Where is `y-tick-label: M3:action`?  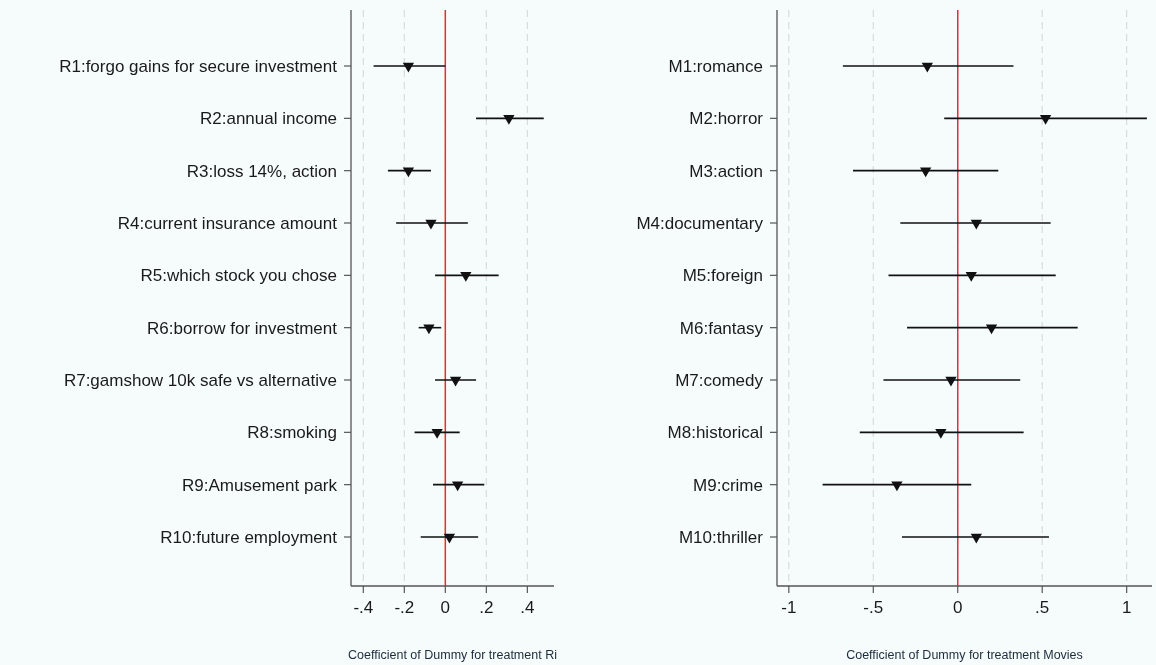
y-tick-label: M3:action is located at coordinates (726, 171).